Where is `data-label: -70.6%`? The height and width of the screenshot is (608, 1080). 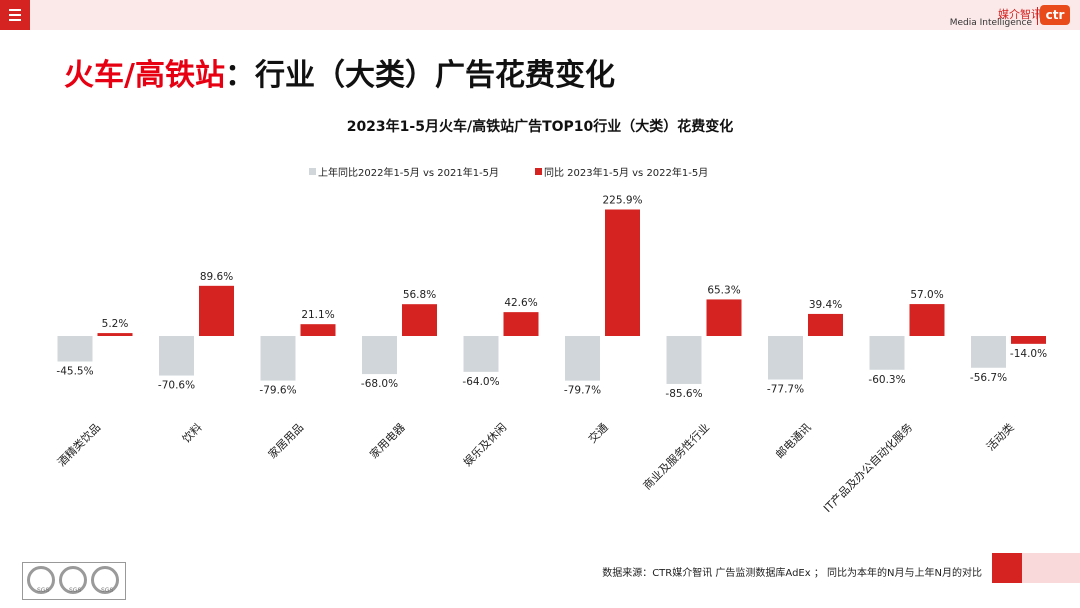 data-label: -70.6% is located at coordinates (176, 386).